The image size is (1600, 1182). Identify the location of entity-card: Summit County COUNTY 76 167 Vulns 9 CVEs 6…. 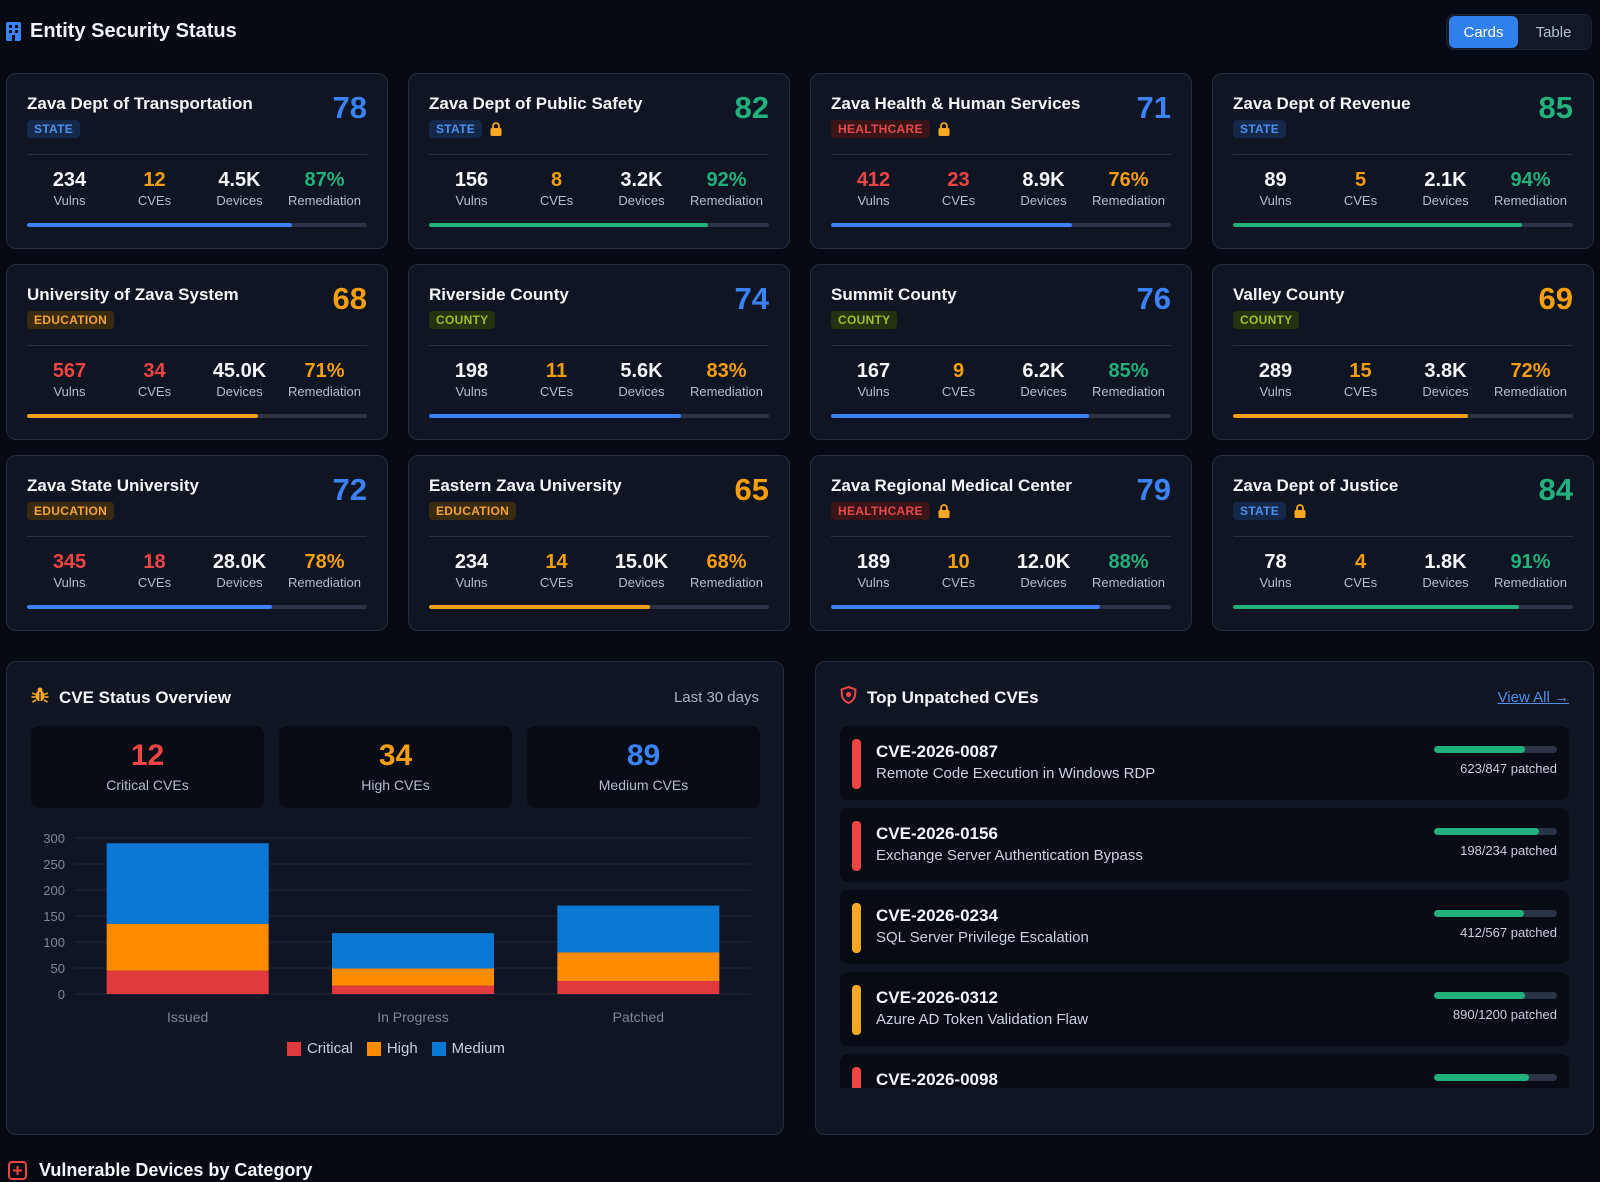
(1001, 352).